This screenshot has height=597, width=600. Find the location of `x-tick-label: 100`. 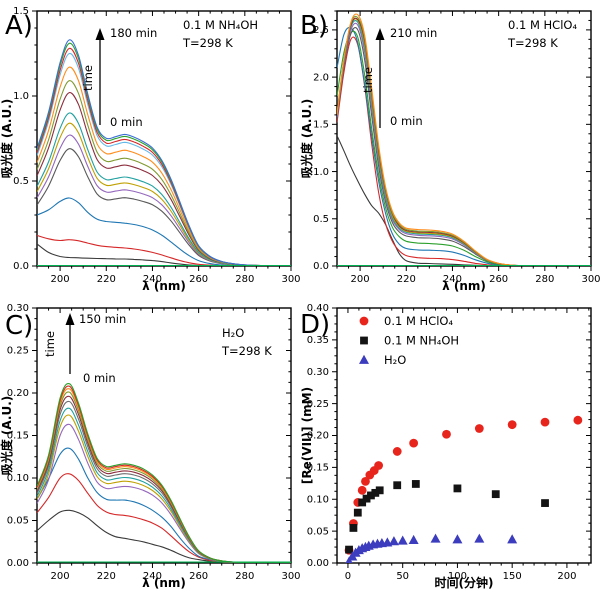

x-tick-label: 100 is located at coordinates (457, 576).